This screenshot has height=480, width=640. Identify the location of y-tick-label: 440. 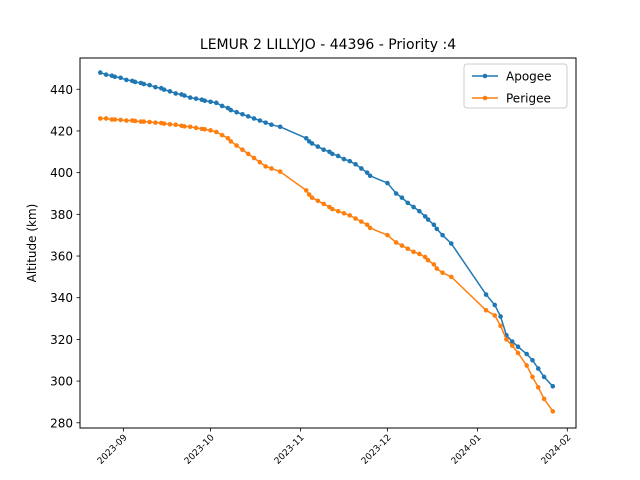
(61, 90).